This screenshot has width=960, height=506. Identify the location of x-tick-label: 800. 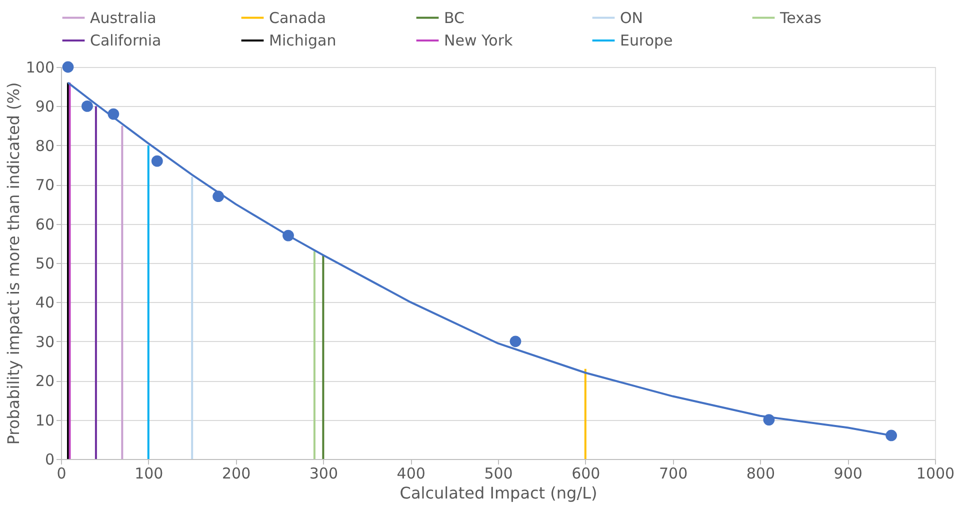
(761, 473).